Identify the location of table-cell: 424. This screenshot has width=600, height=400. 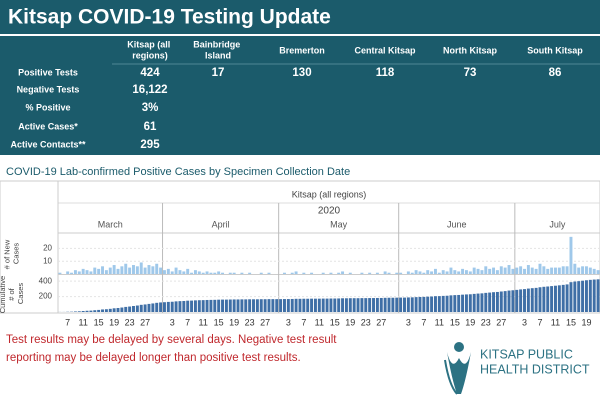
(150, 73).